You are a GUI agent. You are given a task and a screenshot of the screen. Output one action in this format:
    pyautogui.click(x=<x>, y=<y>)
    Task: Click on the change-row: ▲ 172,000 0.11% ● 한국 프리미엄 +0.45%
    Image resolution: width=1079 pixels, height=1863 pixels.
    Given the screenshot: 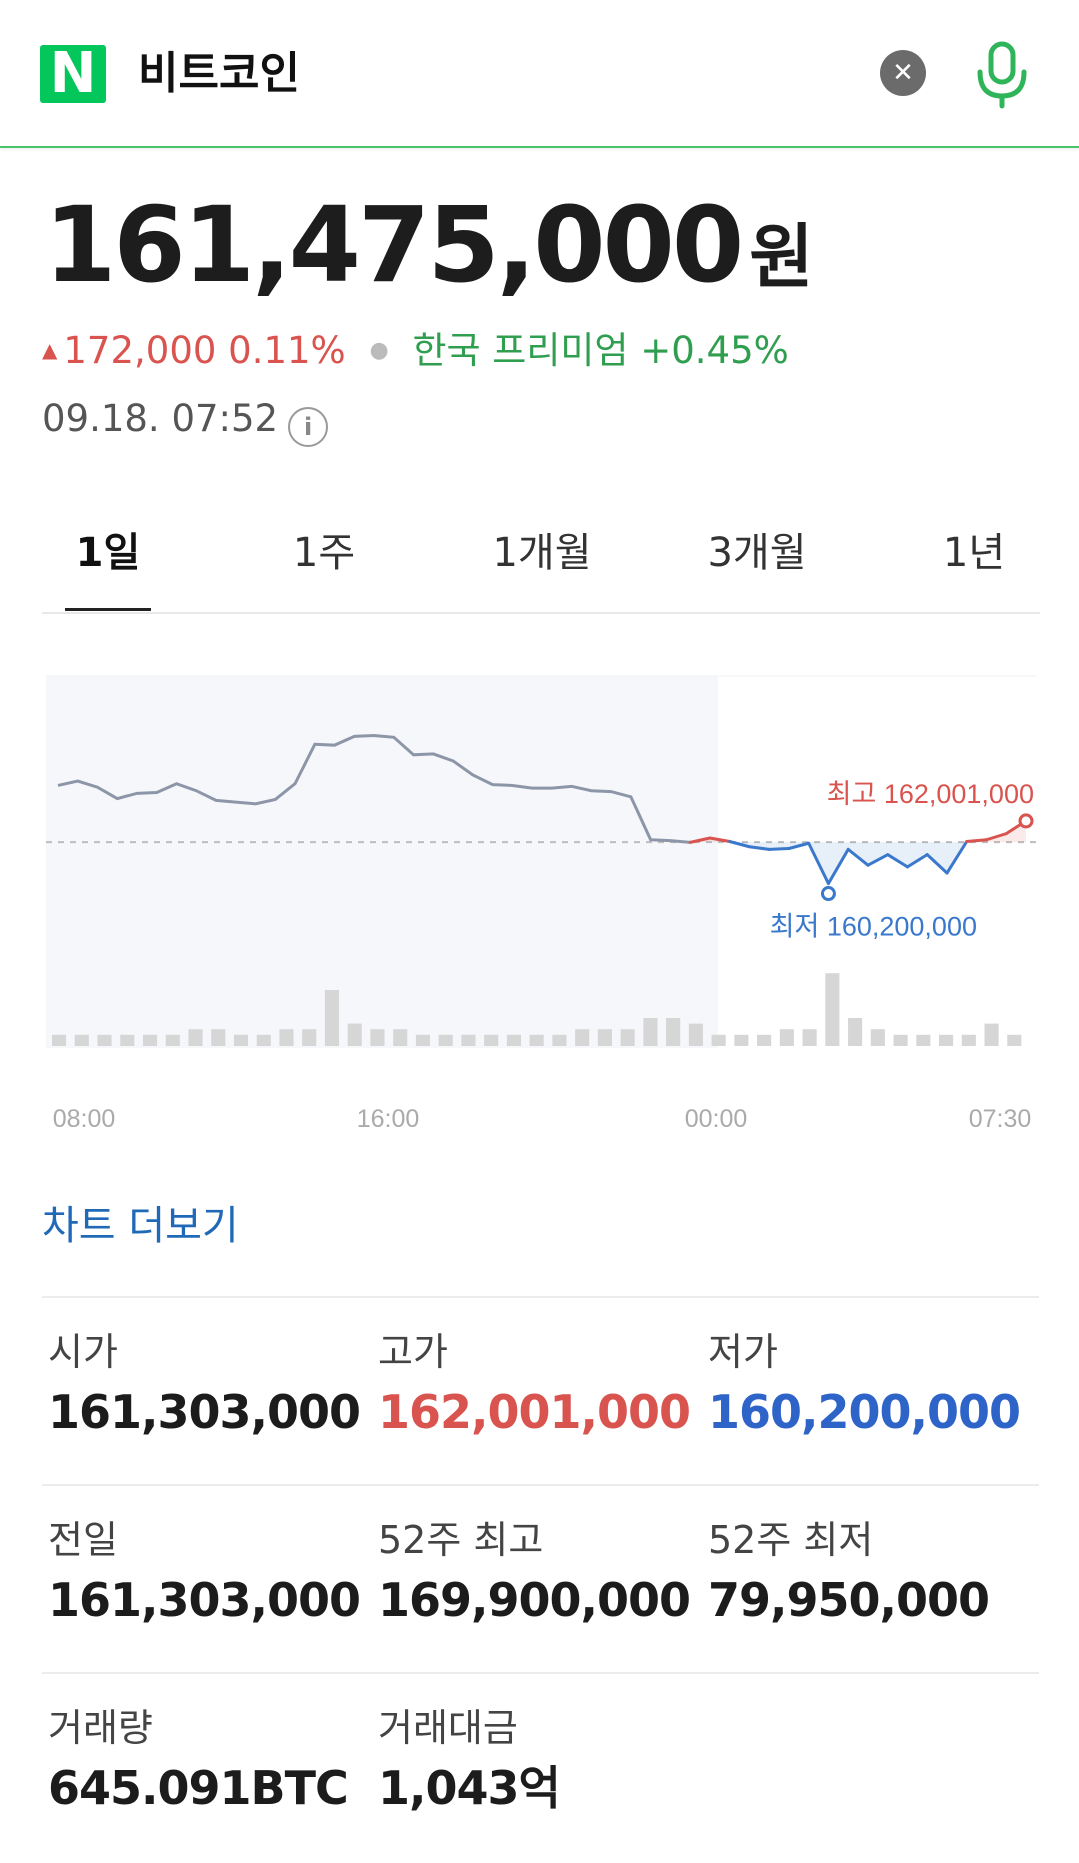 What is the action you would take?
    pyautogui.click(x=415, y=350)
    